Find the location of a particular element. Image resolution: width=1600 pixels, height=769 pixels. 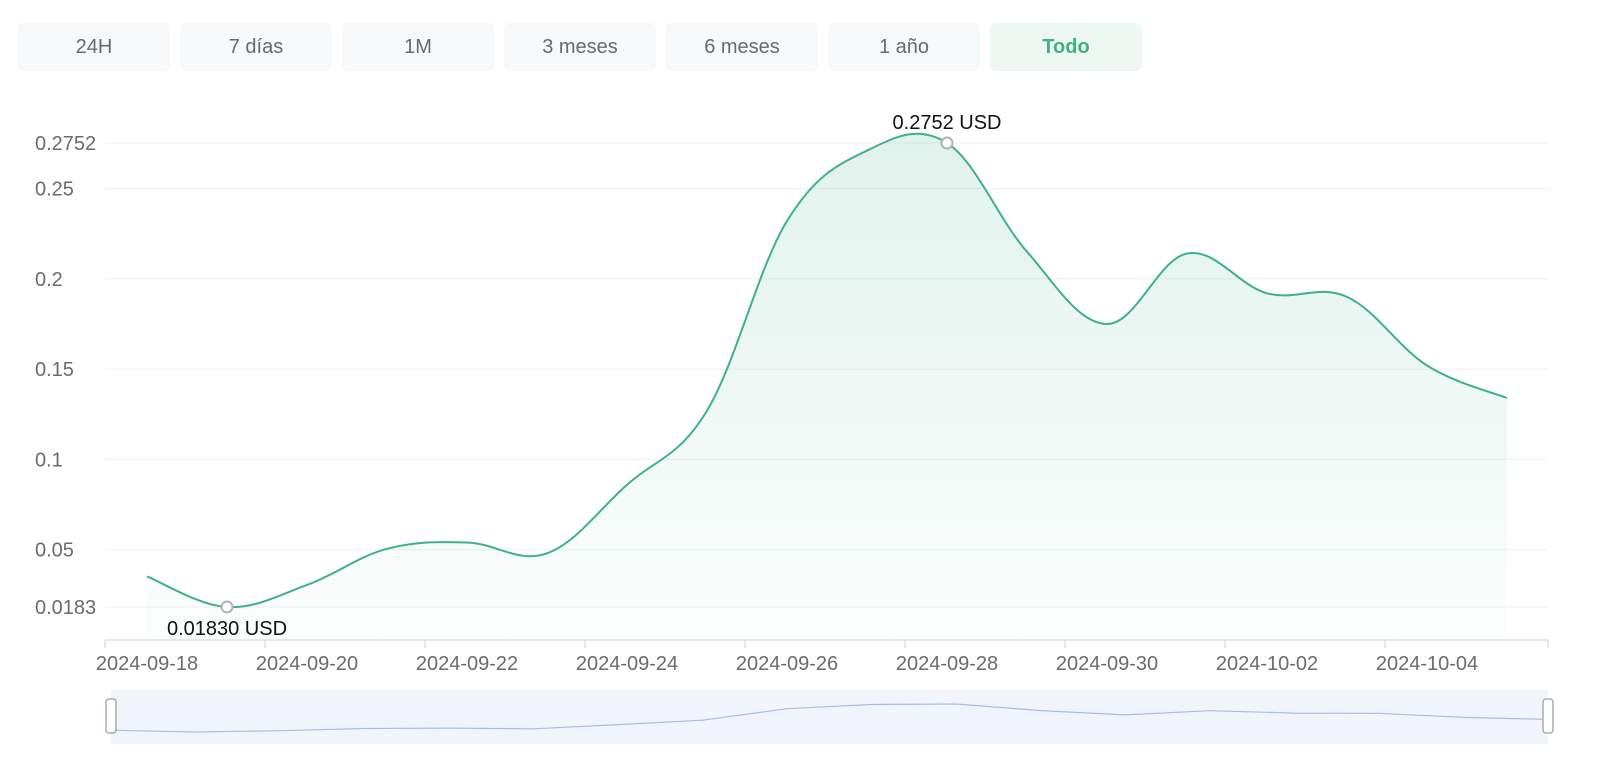

x-tick-label: 2024-10-04 is located at coordinates (1427, 664).